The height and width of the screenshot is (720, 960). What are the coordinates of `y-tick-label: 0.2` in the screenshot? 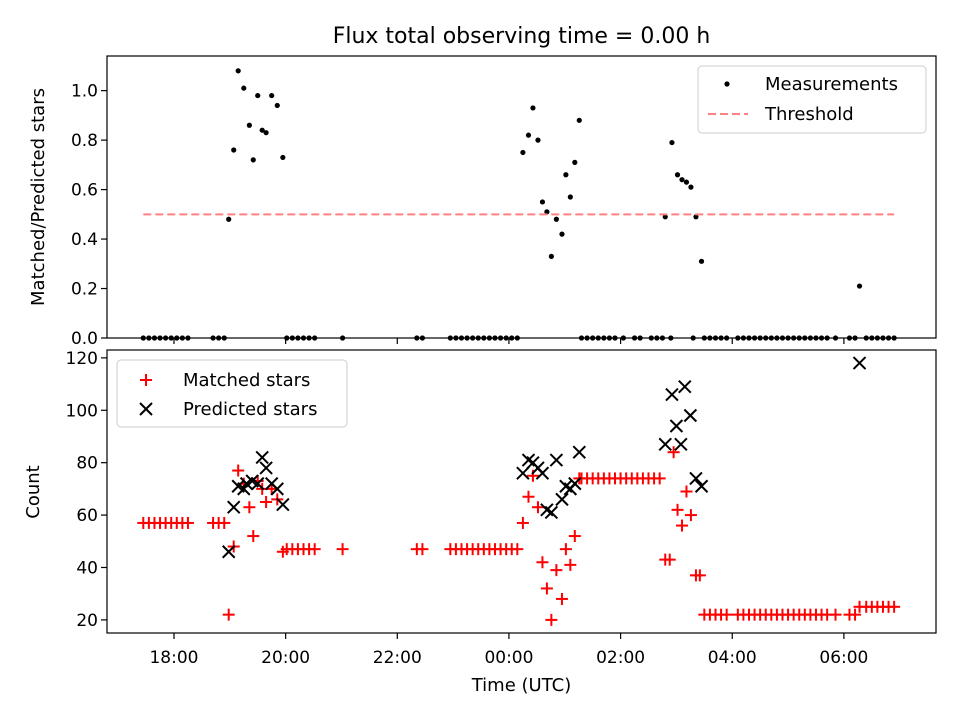 It's located at (84, 290).